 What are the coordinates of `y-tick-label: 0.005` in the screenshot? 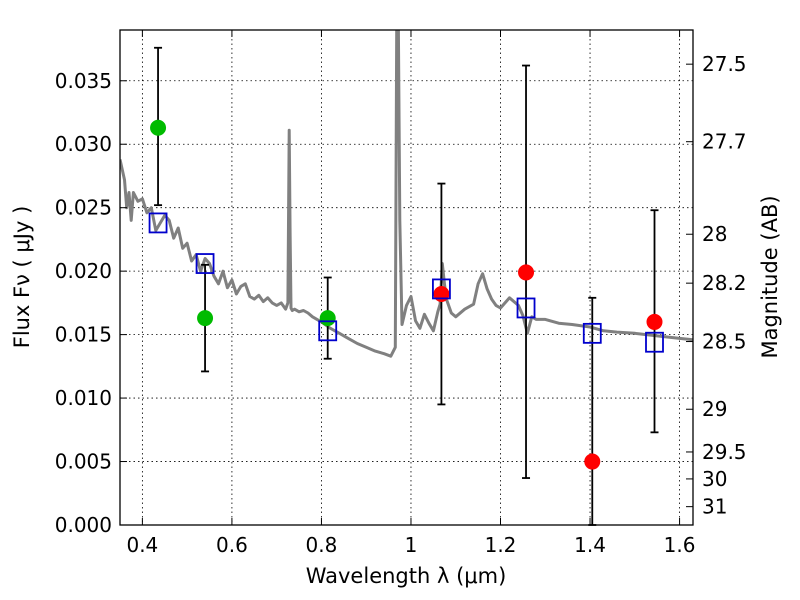 It's located at (83, 462).